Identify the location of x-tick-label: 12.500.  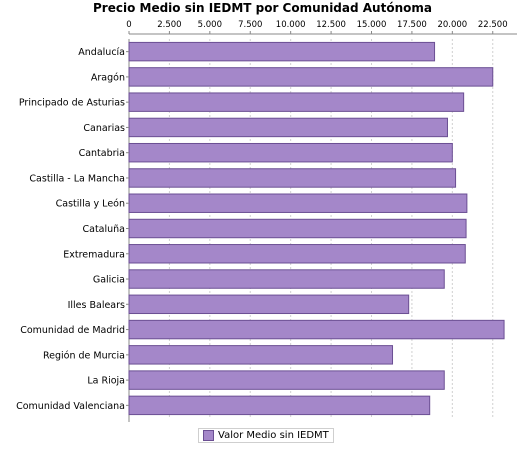
(331, 25).